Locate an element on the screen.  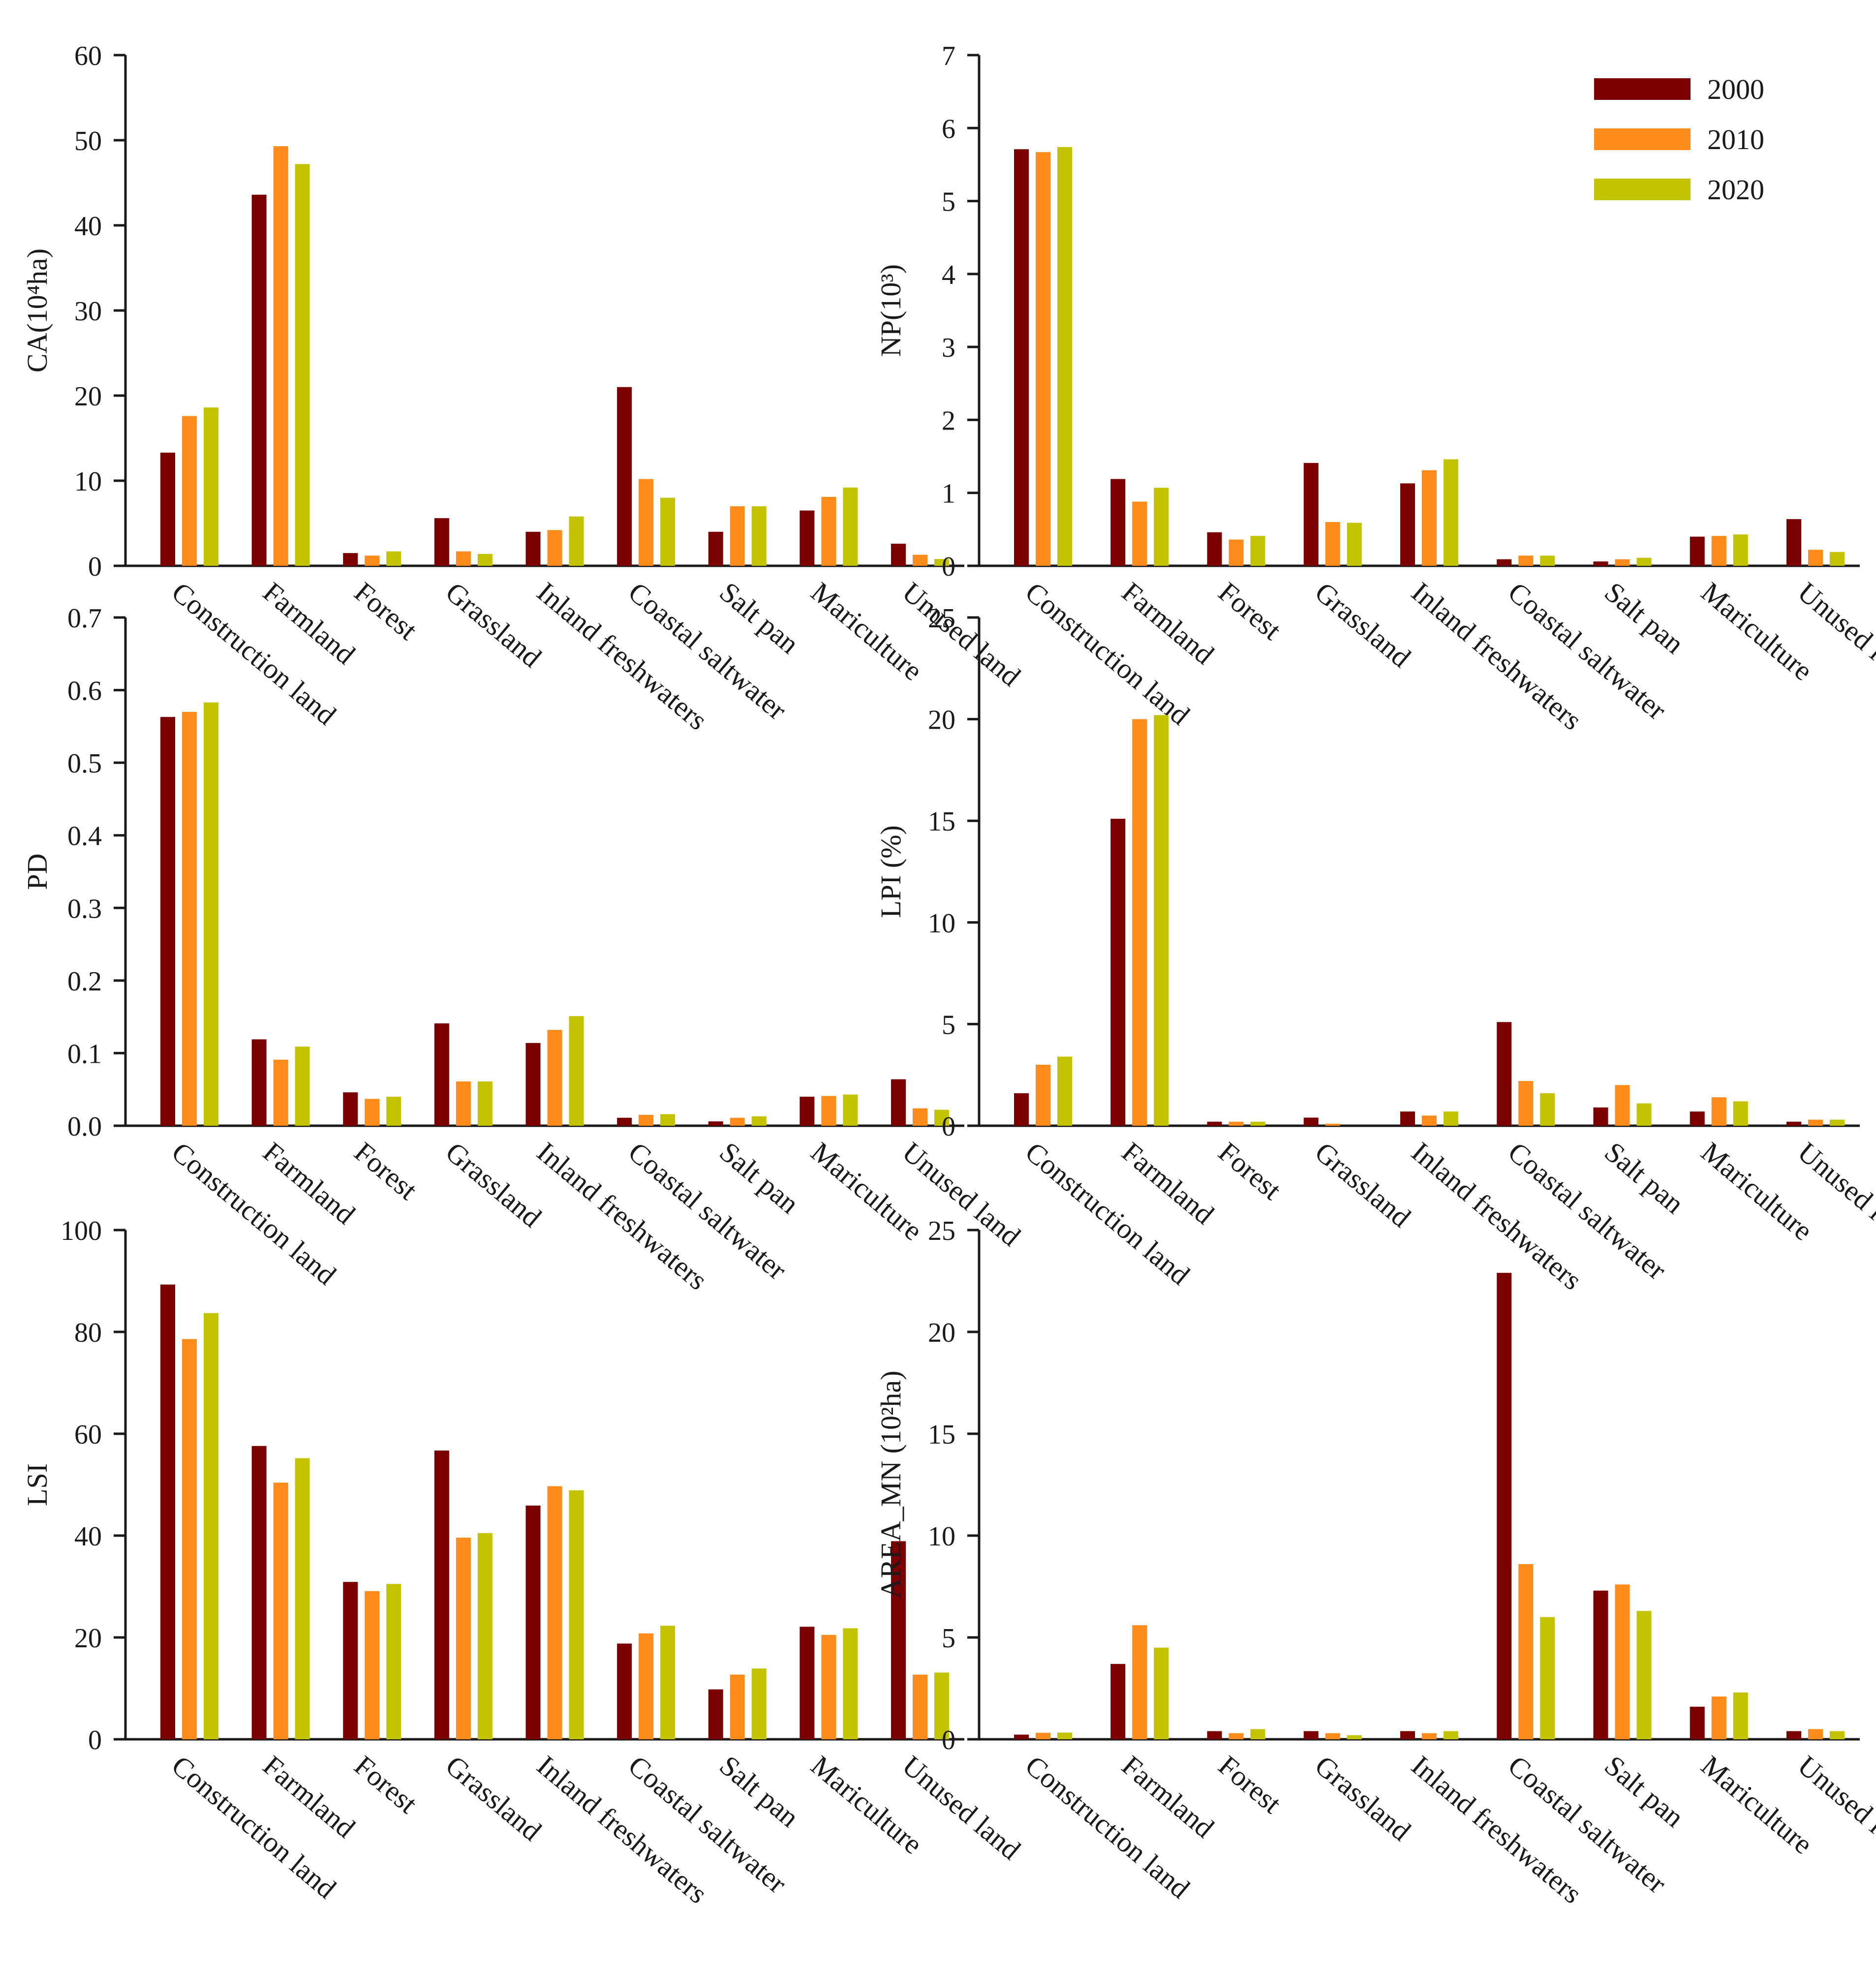
legend-swatch-2020 is located at coordinates (1643, 190).